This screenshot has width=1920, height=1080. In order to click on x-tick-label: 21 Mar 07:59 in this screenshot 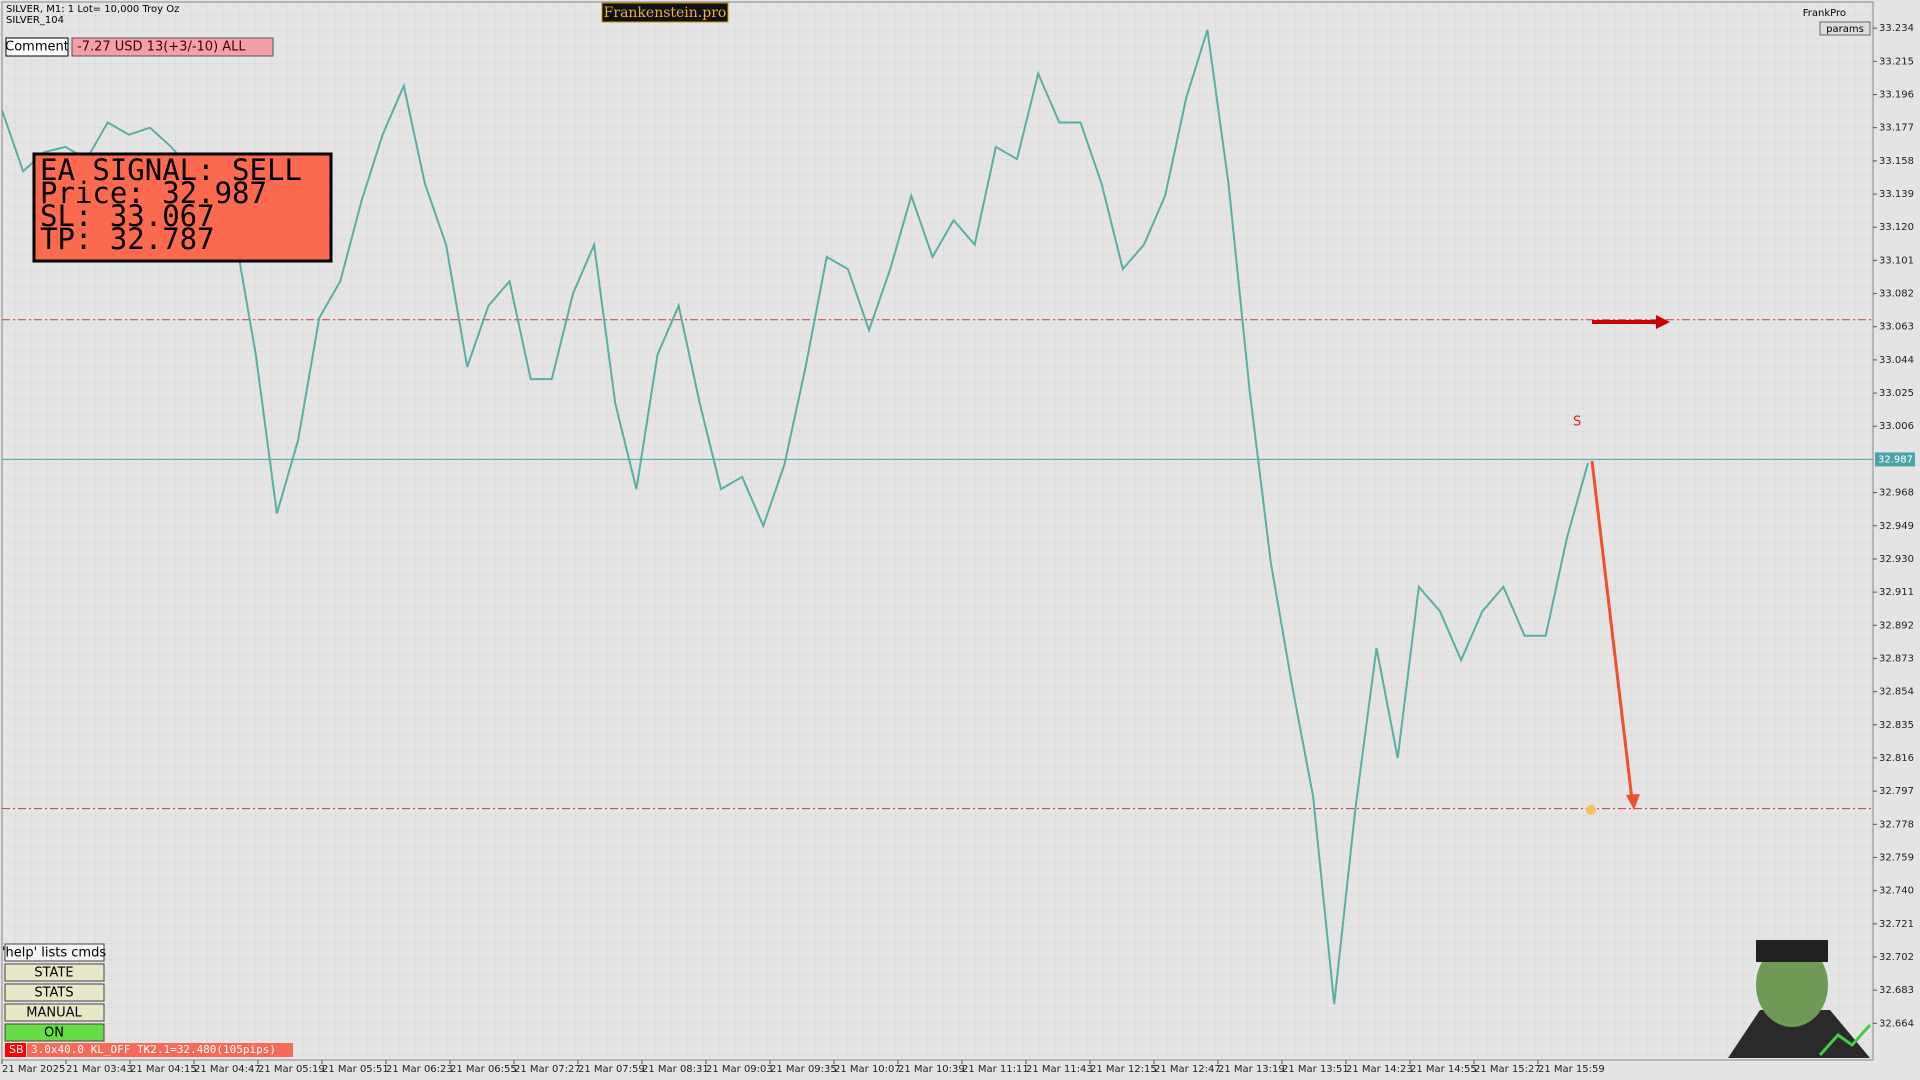, I will do `click(611, 1069)`.